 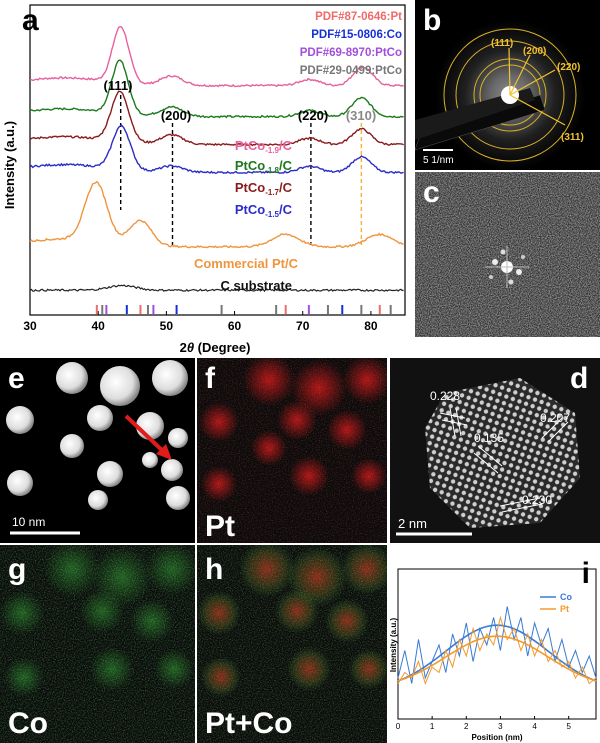 I want to click on xrd-xlabel: 2θ (Degree), so click(x=215, y=347).